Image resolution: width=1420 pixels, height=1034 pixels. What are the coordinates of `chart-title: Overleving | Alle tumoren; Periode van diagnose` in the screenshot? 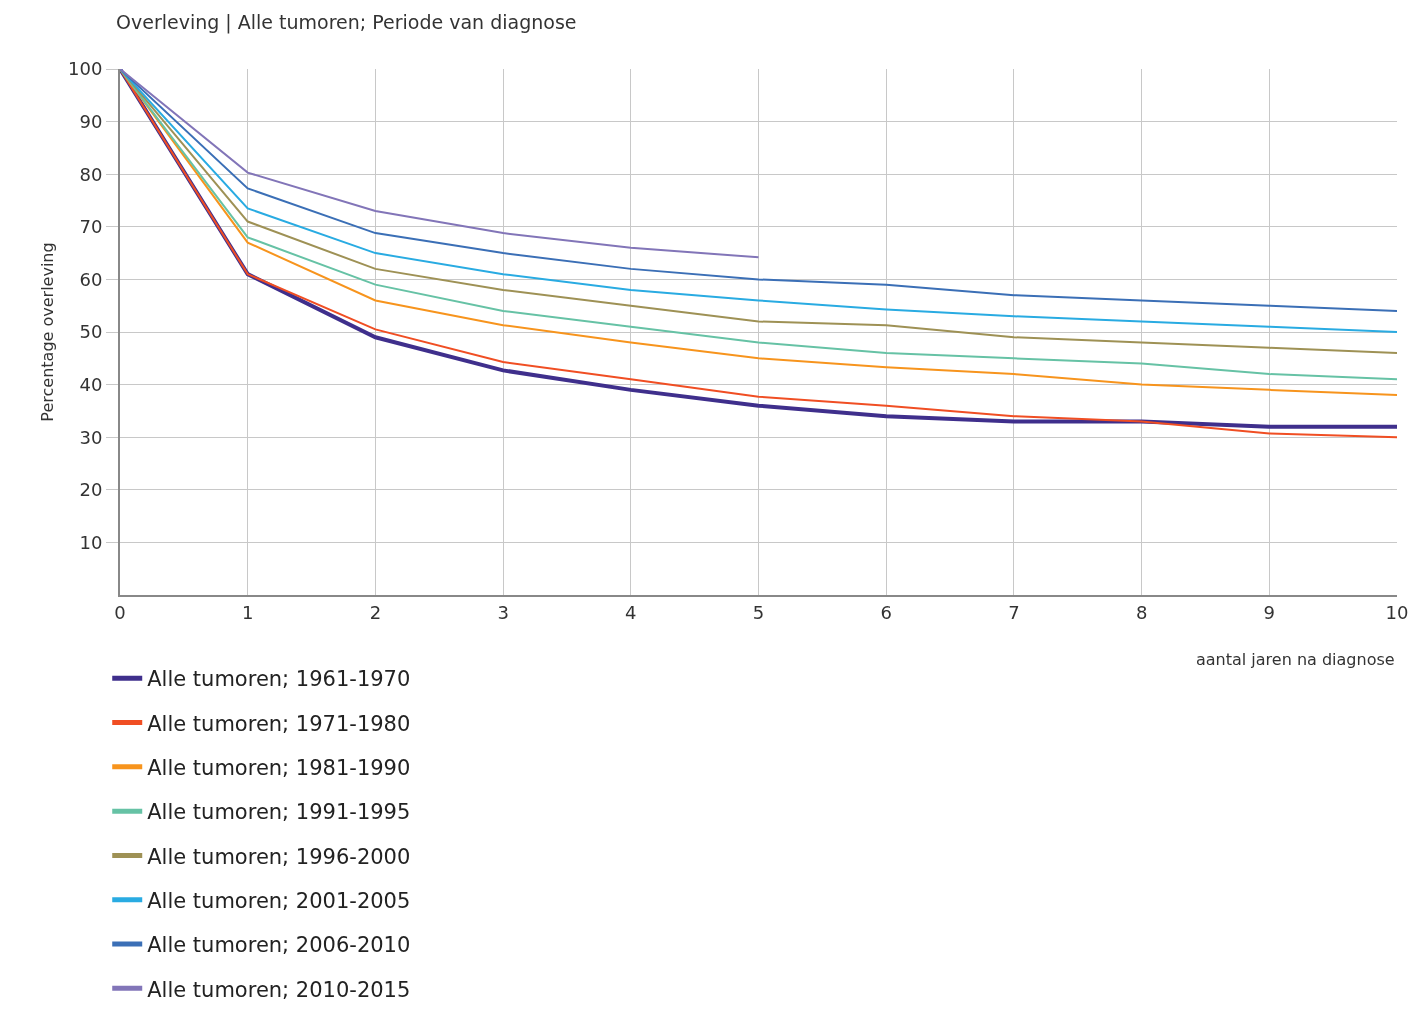 It's located at (346, 23).